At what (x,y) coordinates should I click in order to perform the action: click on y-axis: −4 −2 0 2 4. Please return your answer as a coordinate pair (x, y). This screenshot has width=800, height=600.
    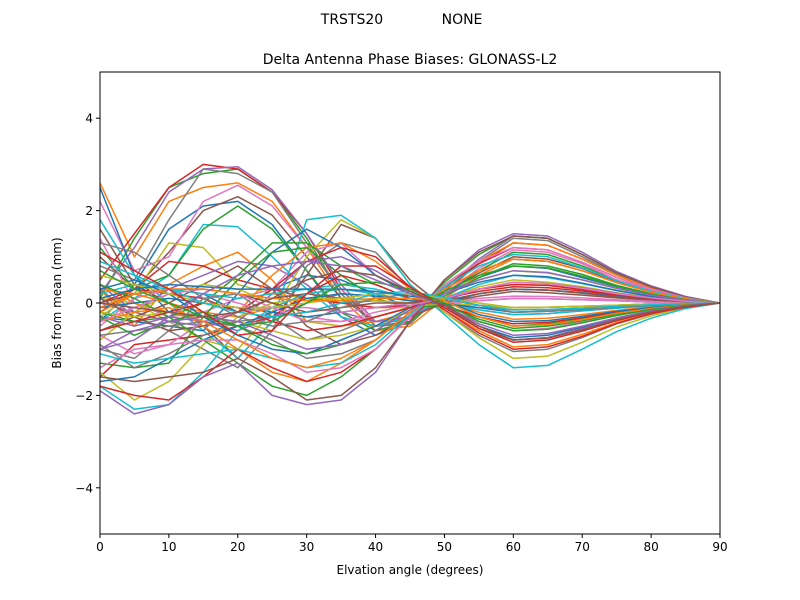
    Looking at the image, I should click on (87, 303).